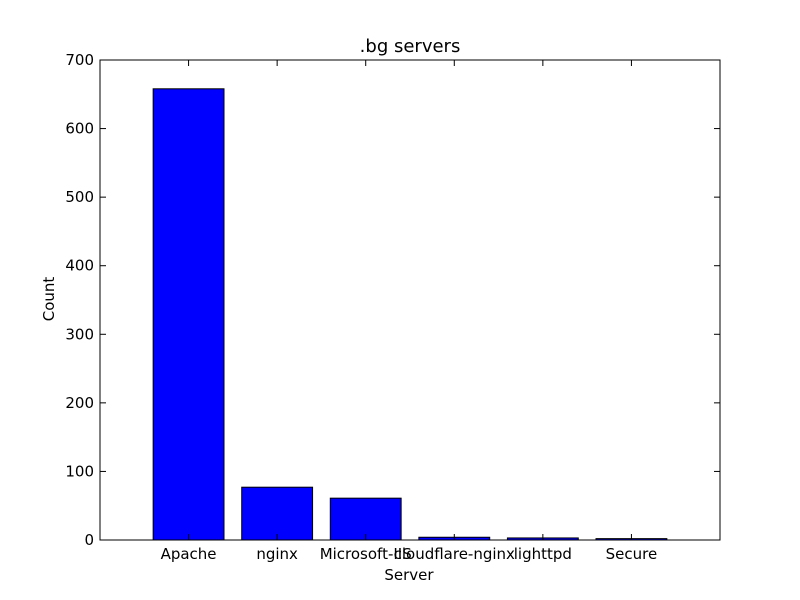 This screenshot has width=800, height=600. What do you see at coordinates (79, 266) in the screenshot?
I see `y-tick-label: 400` at bounding box center [79, 266].